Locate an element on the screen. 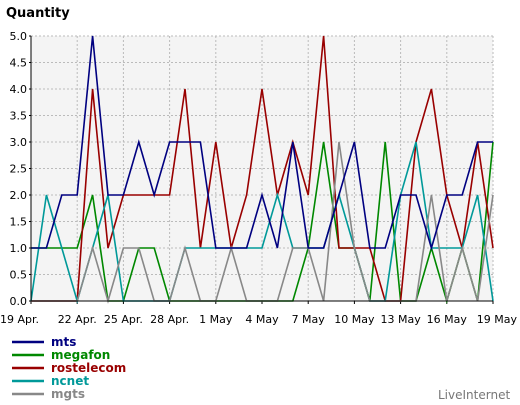 The height and width of the screenshot is (405, 520). credit-label: LiveInternet is located at coordinates (474, 395).